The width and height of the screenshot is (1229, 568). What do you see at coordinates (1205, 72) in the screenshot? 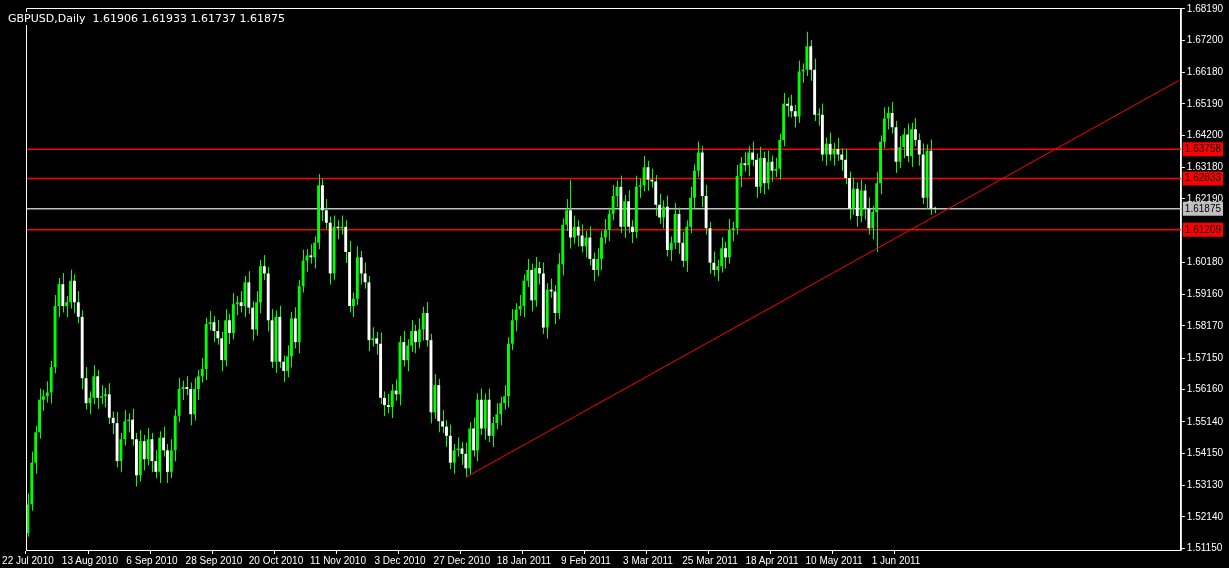
I see `y-tick-label: 1.66180` at bounding box center [1205, 72].